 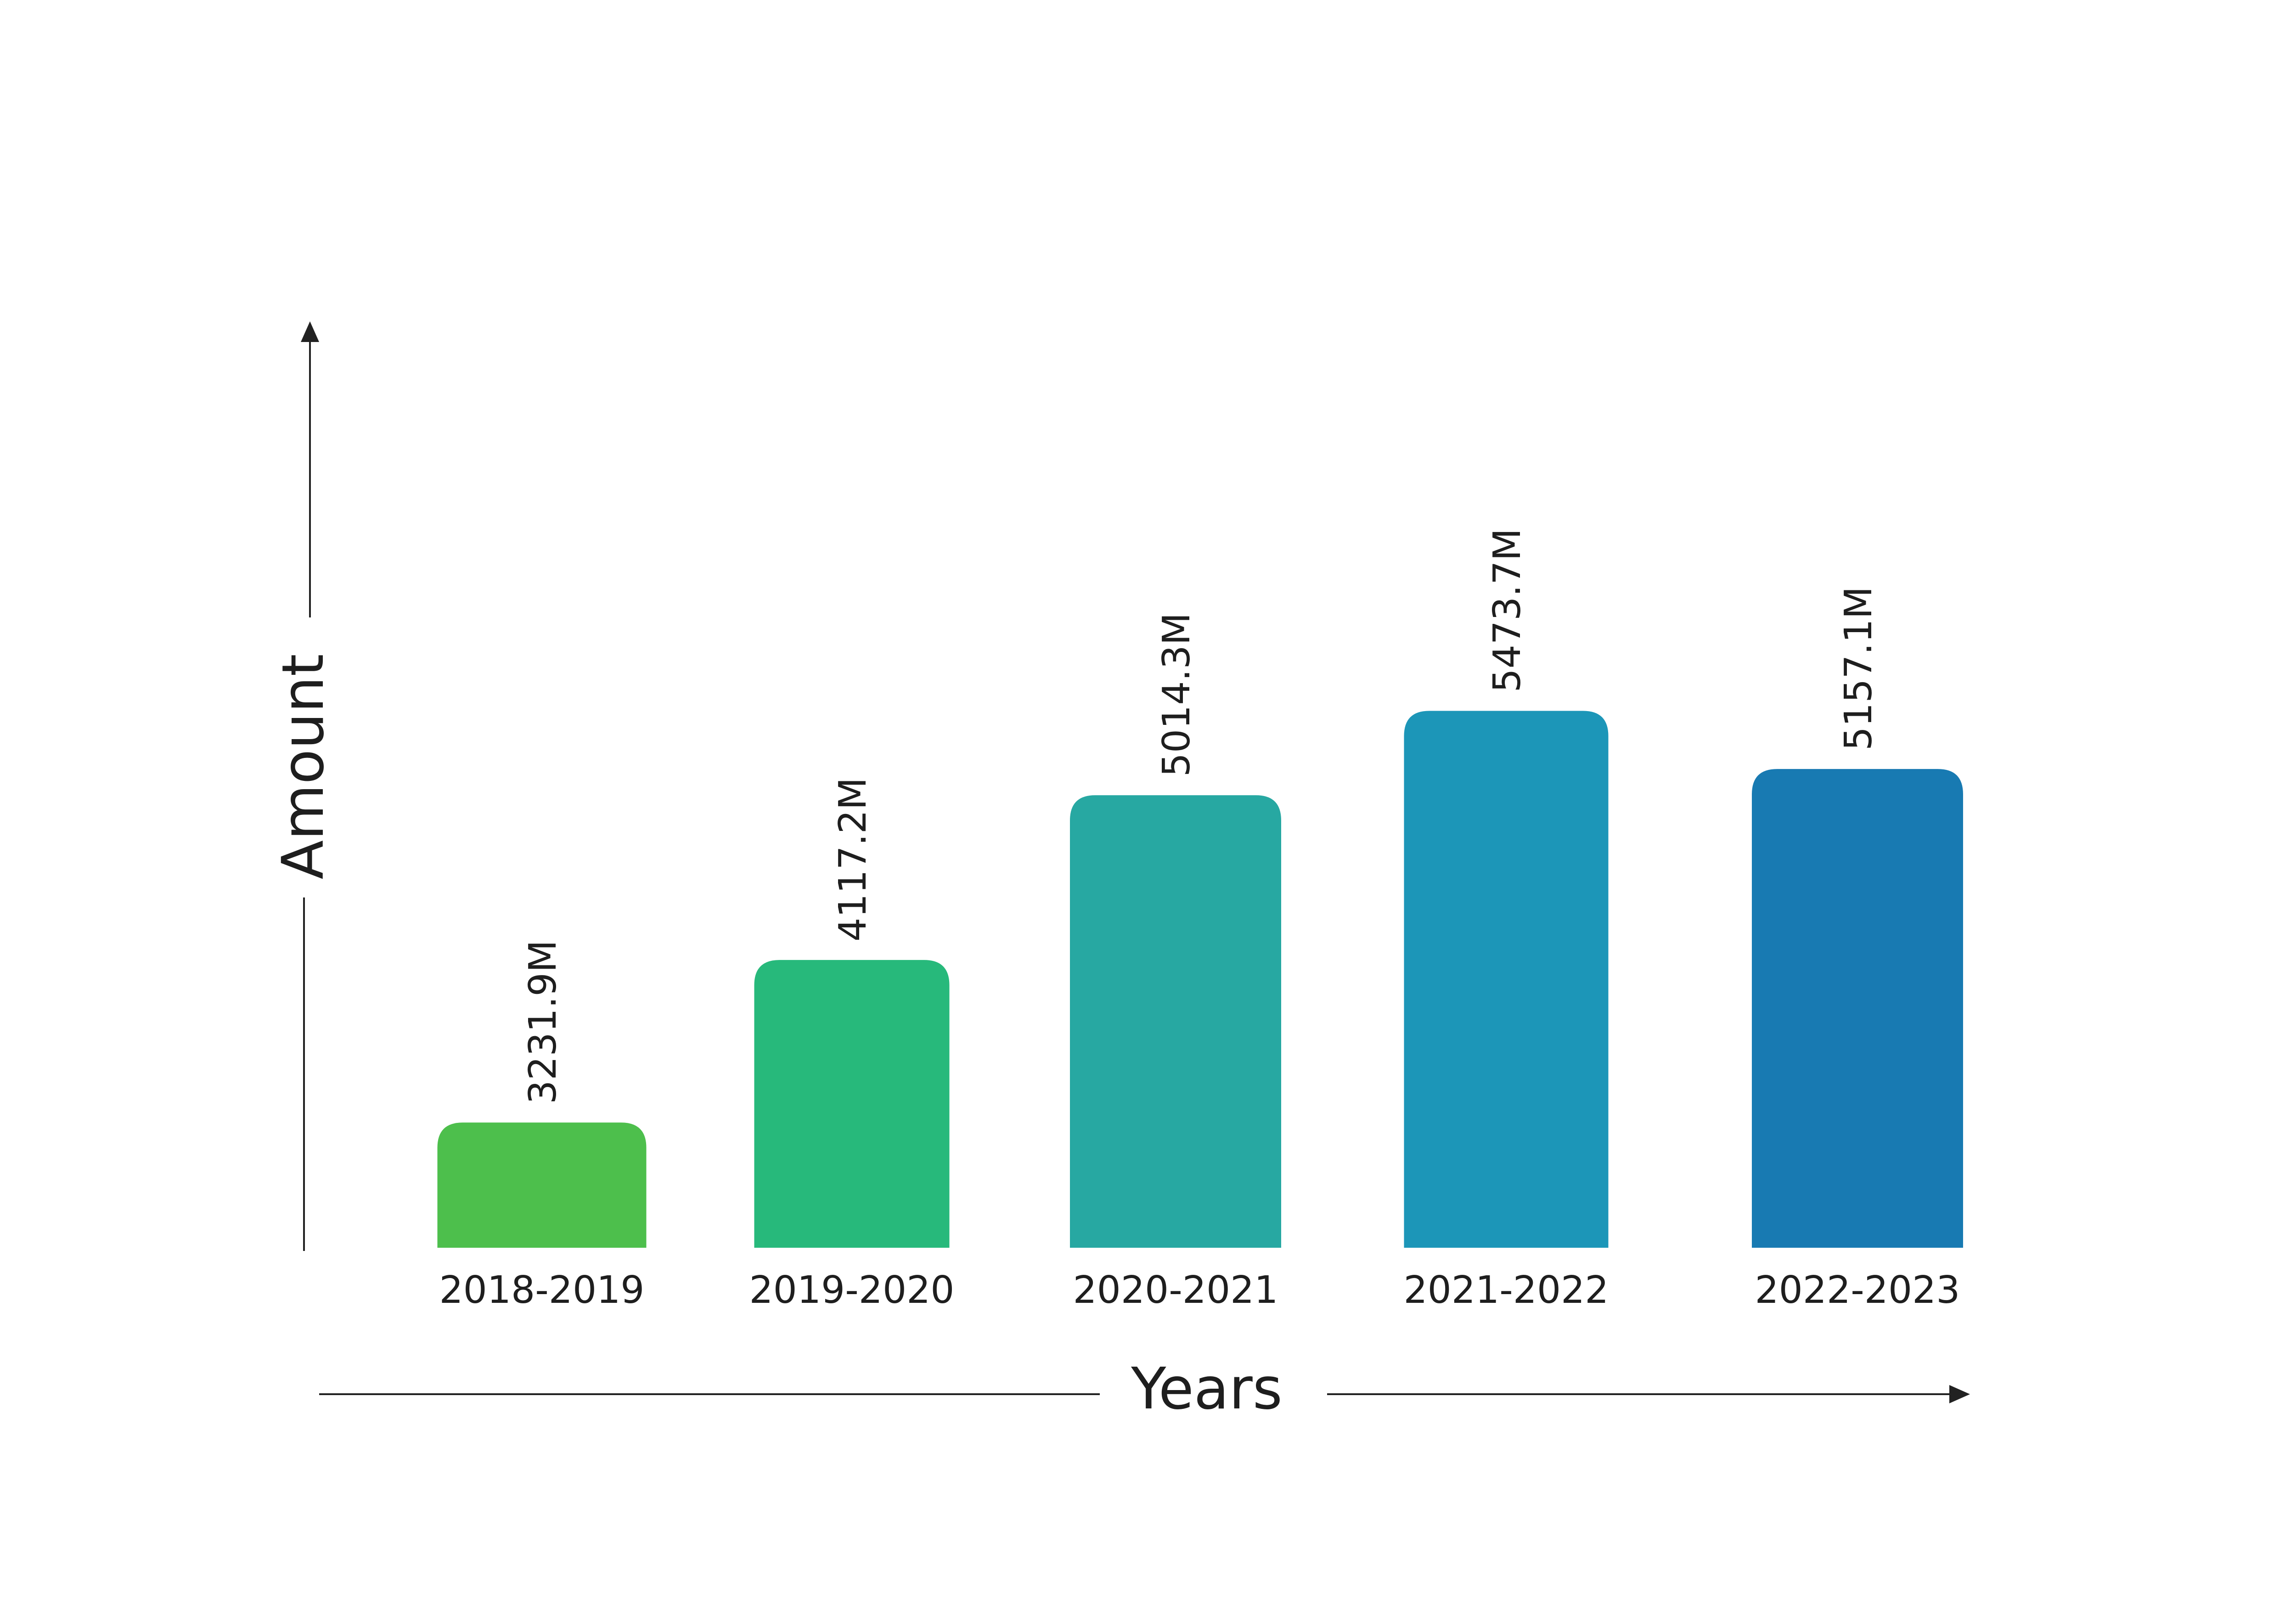 What do you see at coordinates (852, 1290) in the screenshot?
I see `x-tick-label: 2019-2020` at bounding box center [852, 1290].